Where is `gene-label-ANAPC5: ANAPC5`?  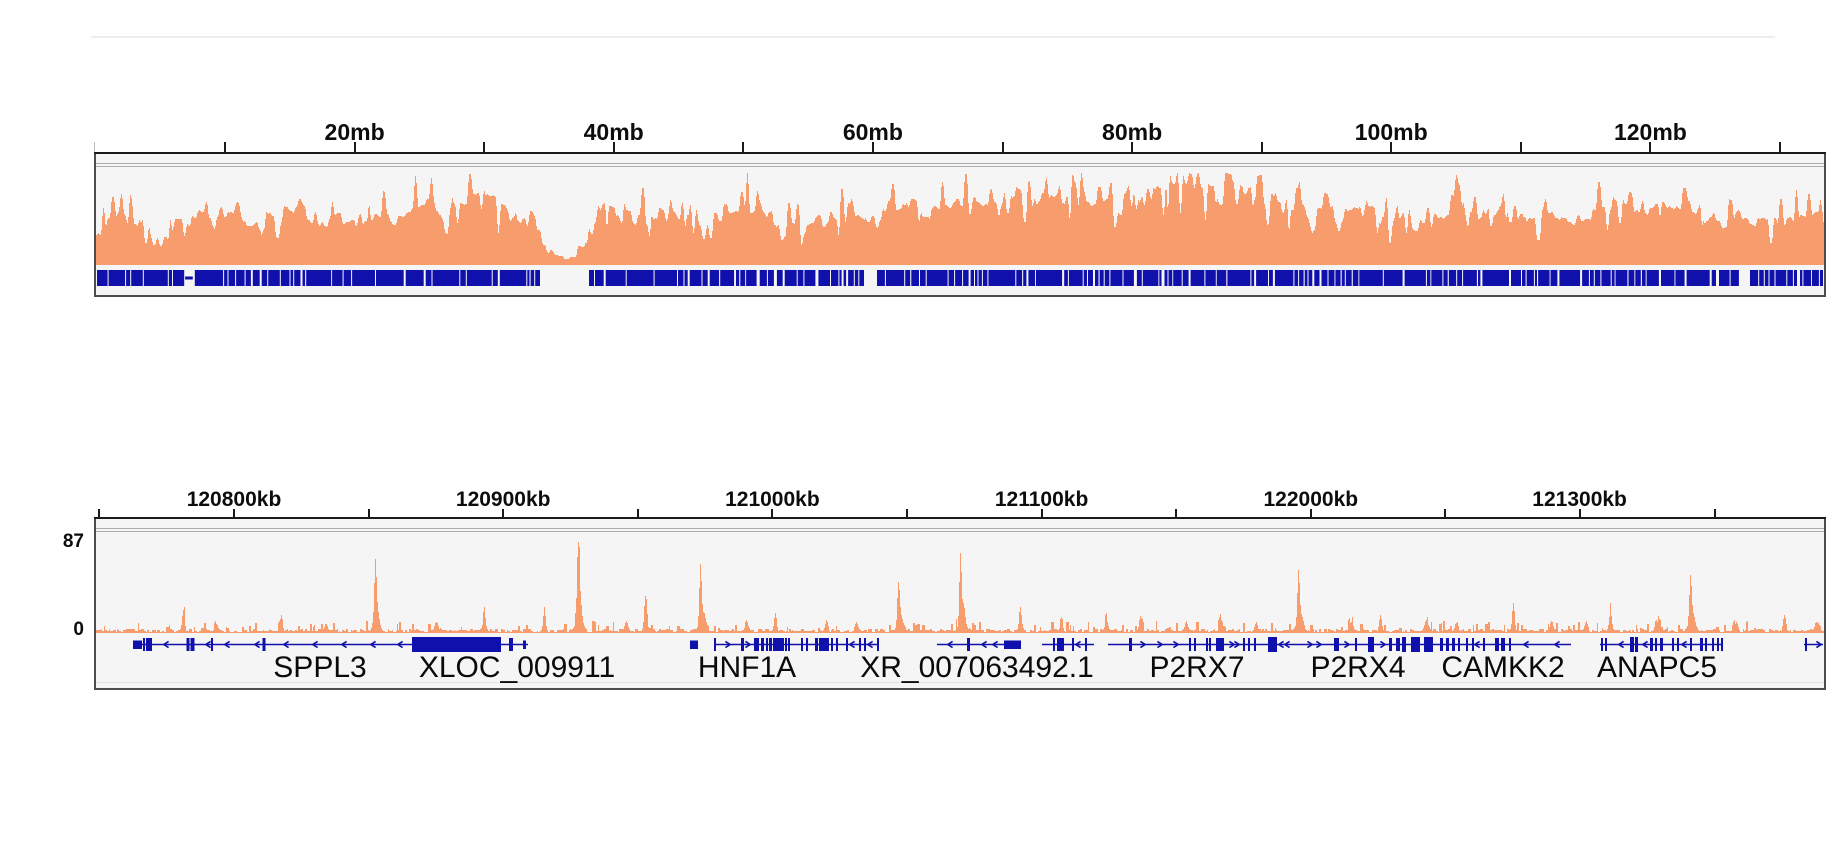 gene-label-ANAPC5: ANAPC5 is located at coordinates (1657, 667).